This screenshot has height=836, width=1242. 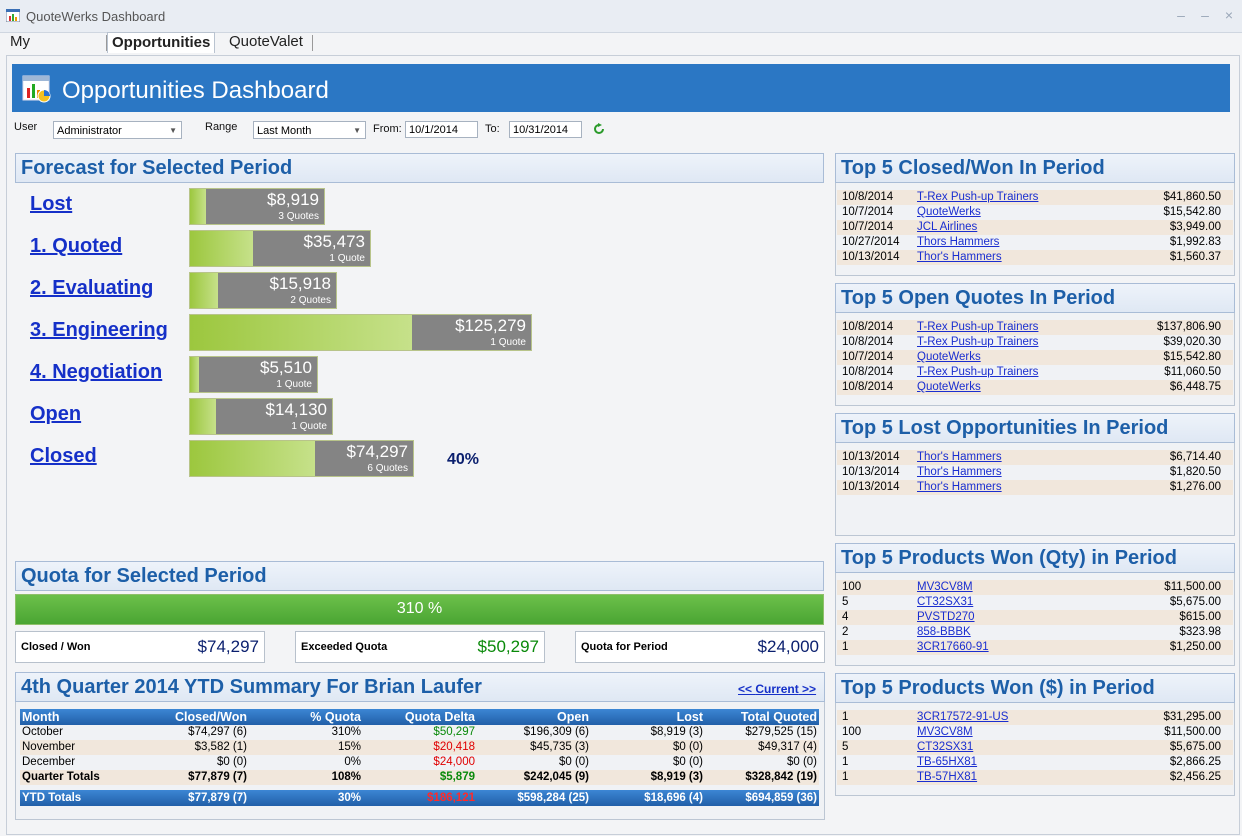 What do you see at coordinates (89, 131) in the screenshot?
I see `user-select-value: Administrator` at bounding box center [89, 131].